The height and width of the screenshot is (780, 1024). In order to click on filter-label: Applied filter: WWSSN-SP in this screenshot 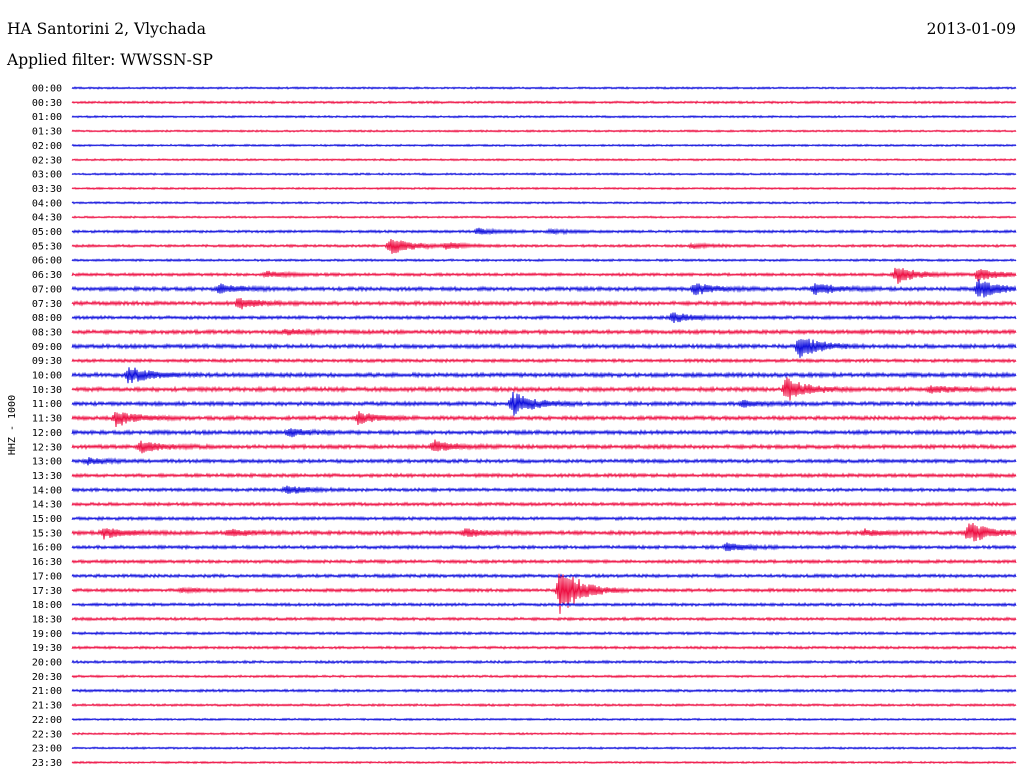, I will do `click(110, 60)`.